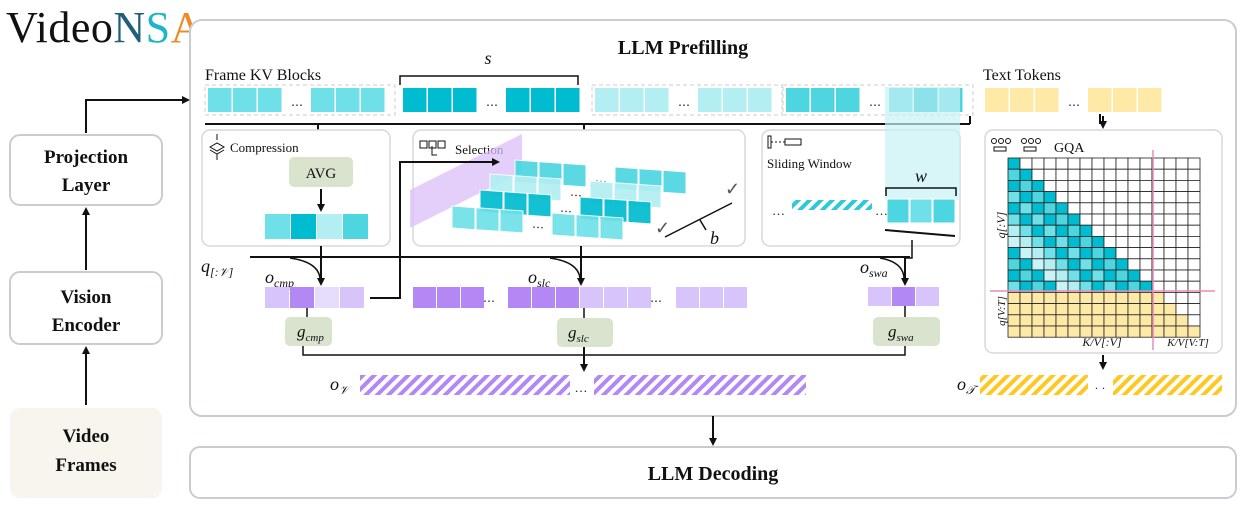  Describe the element at coordinates (308, 331) in the screenshot. I see `g-cmp-box` at that location.